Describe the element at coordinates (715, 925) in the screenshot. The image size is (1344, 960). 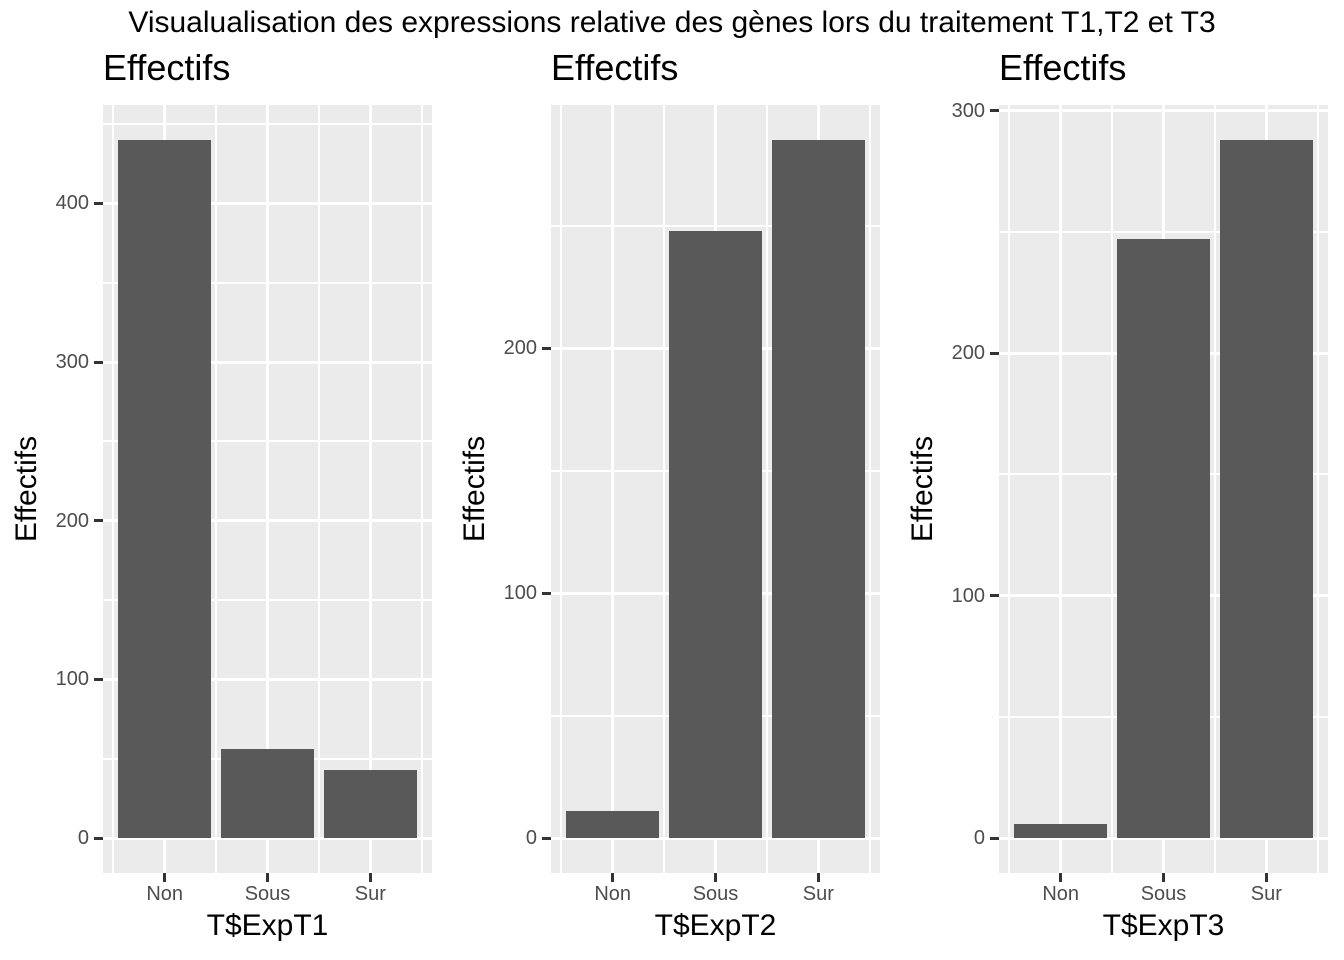
I see `x-axis-title: T$ExpT2` at that location.